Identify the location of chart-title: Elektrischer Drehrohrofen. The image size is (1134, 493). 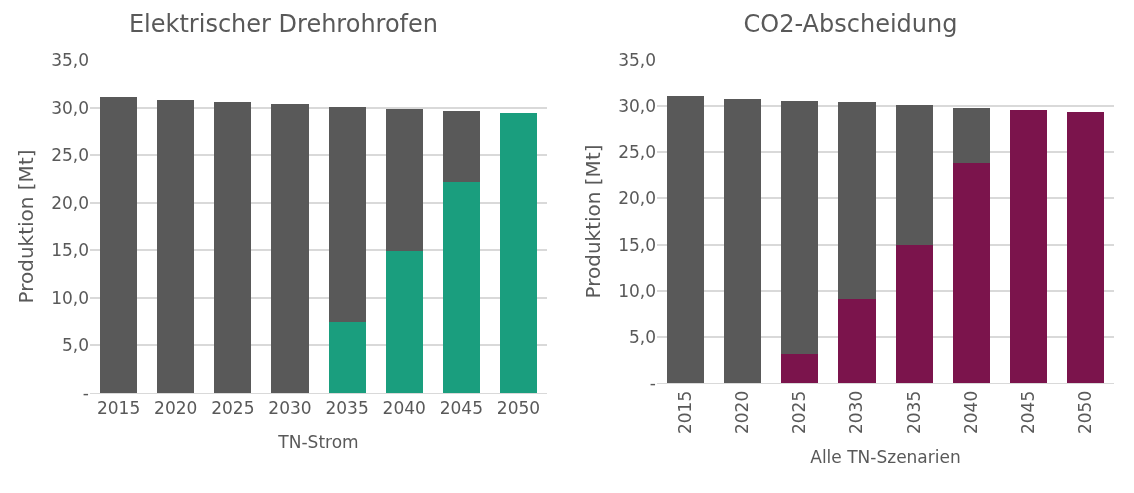
(283, 23).